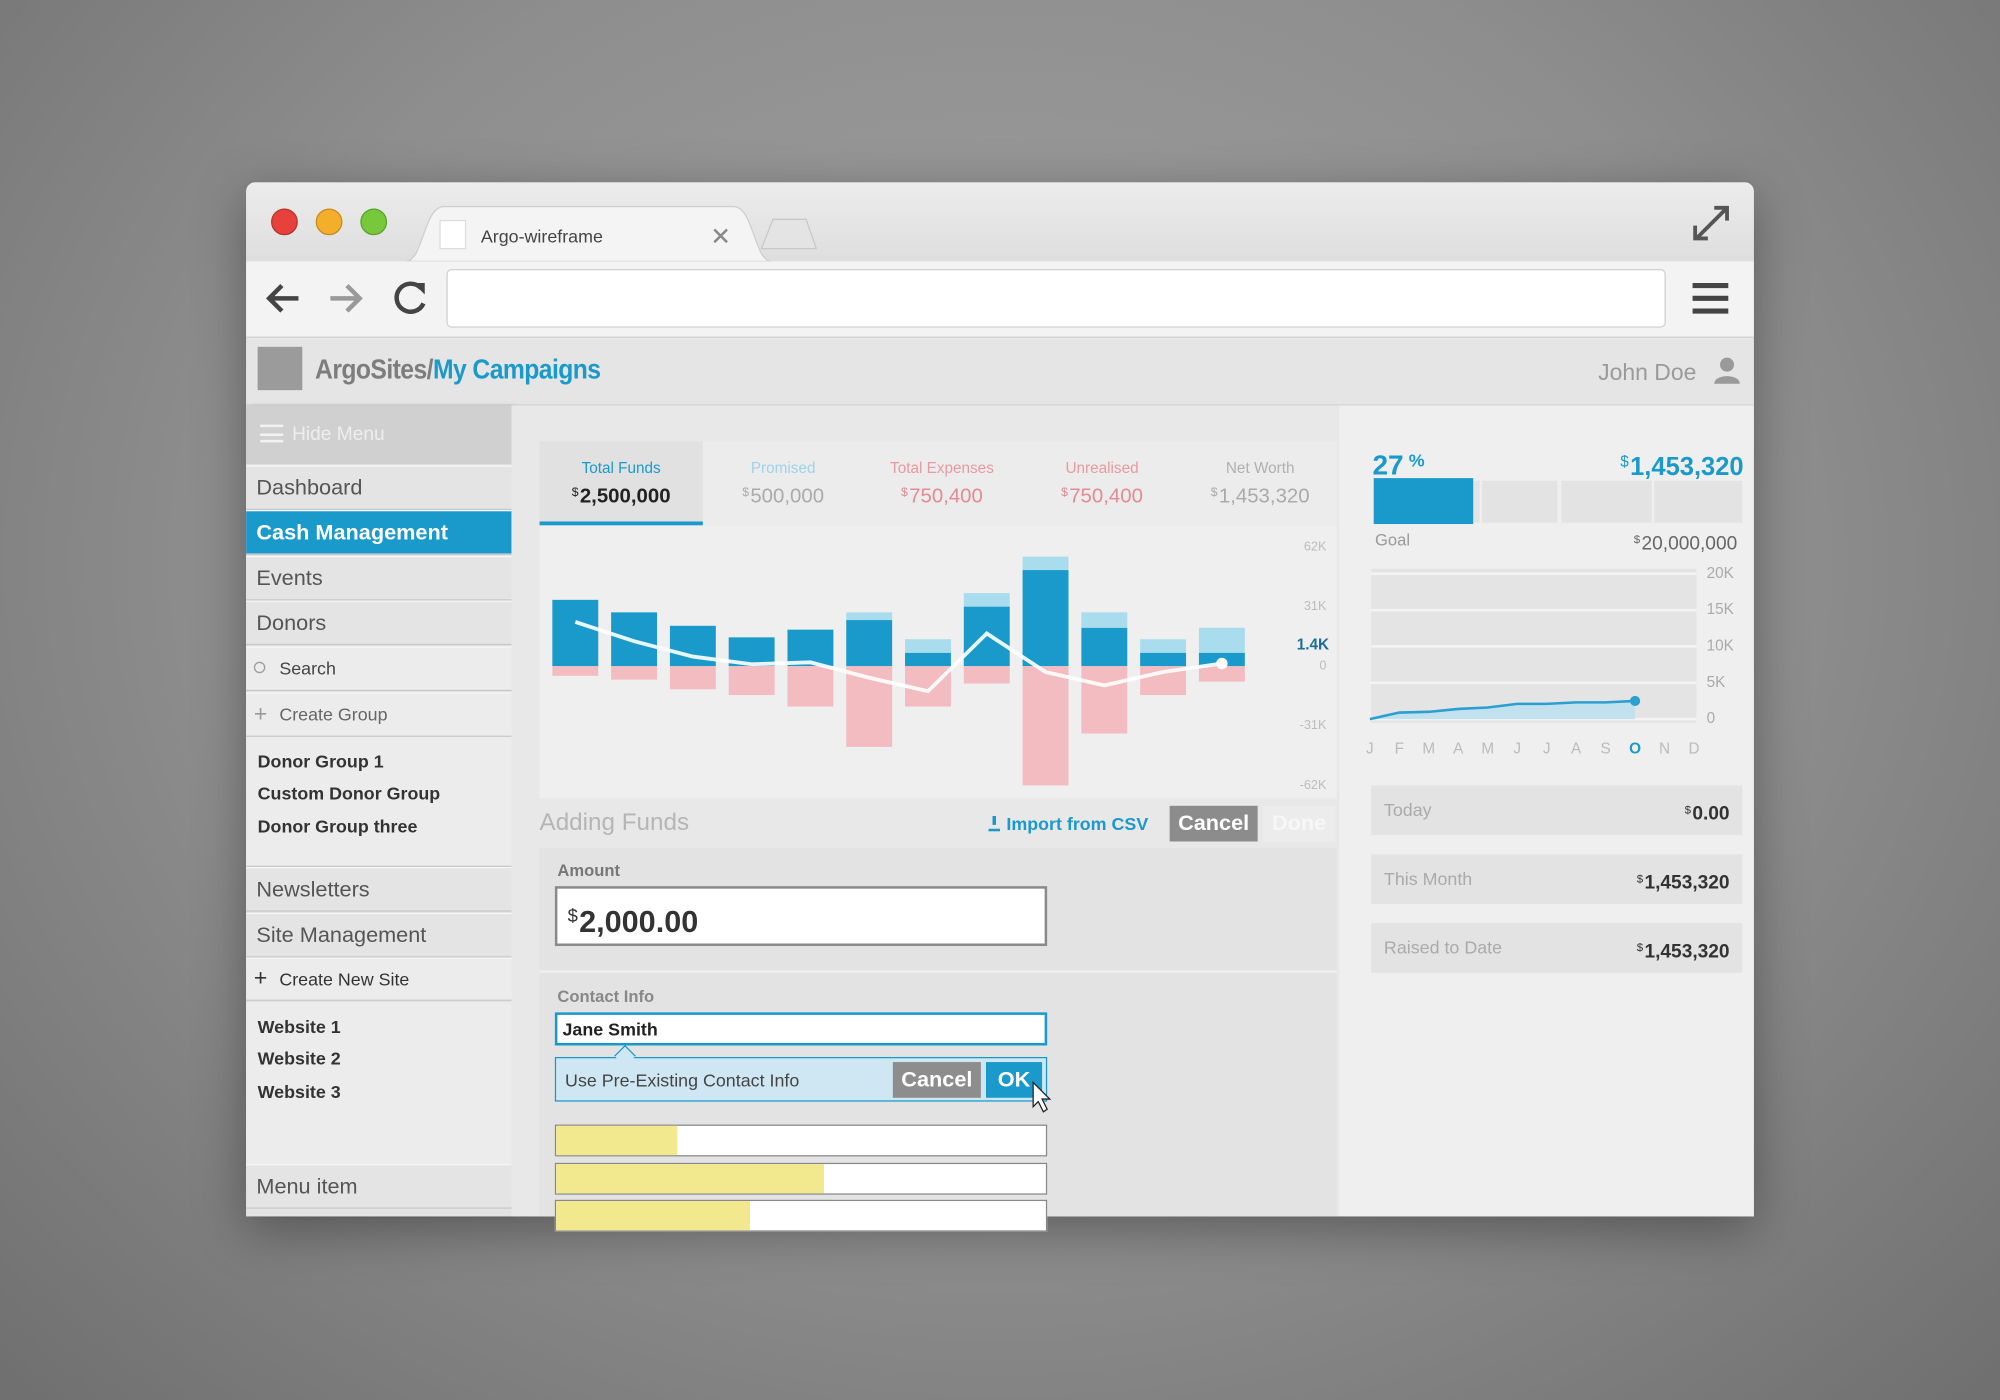 This screenshot has height=1400, width=2000. Describe the element at coordinates (682, 1080) in the screenshot. I see `popover-text: Use Pre-Existing Contact Info` at that location.